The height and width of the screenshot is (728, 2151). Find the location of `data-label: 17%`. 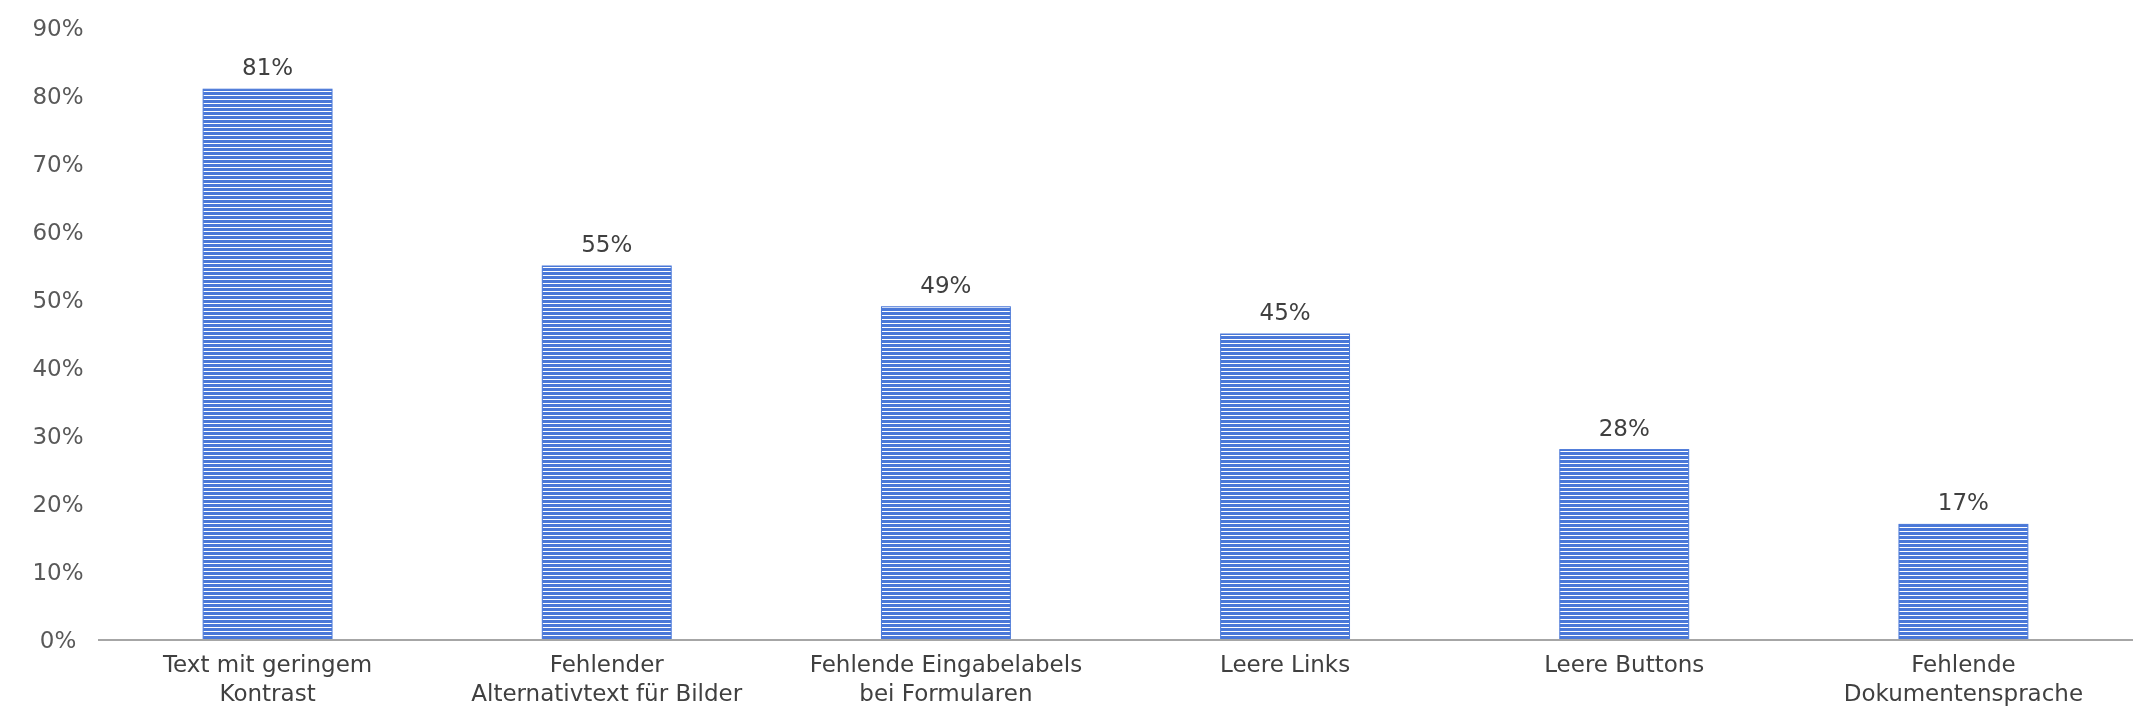

data-label: 17% is located at coordinates (1963, 502).